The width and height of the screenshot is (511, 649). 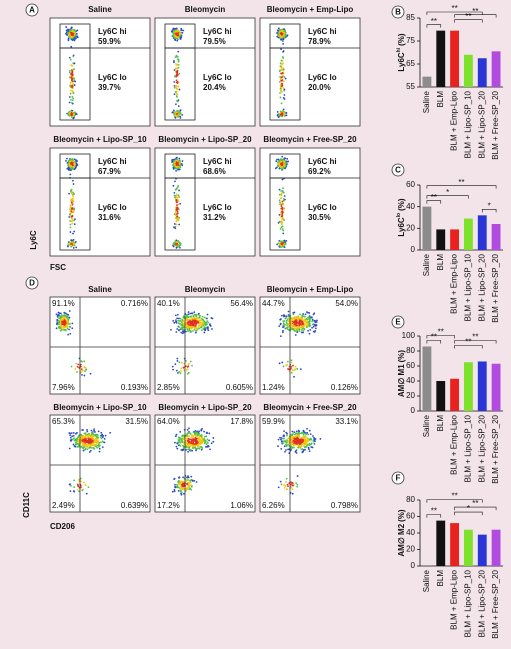 What do you see at coordinates (75, 214) in the screenshot?
I see `gate-lo` at bounding box center [75, 214].